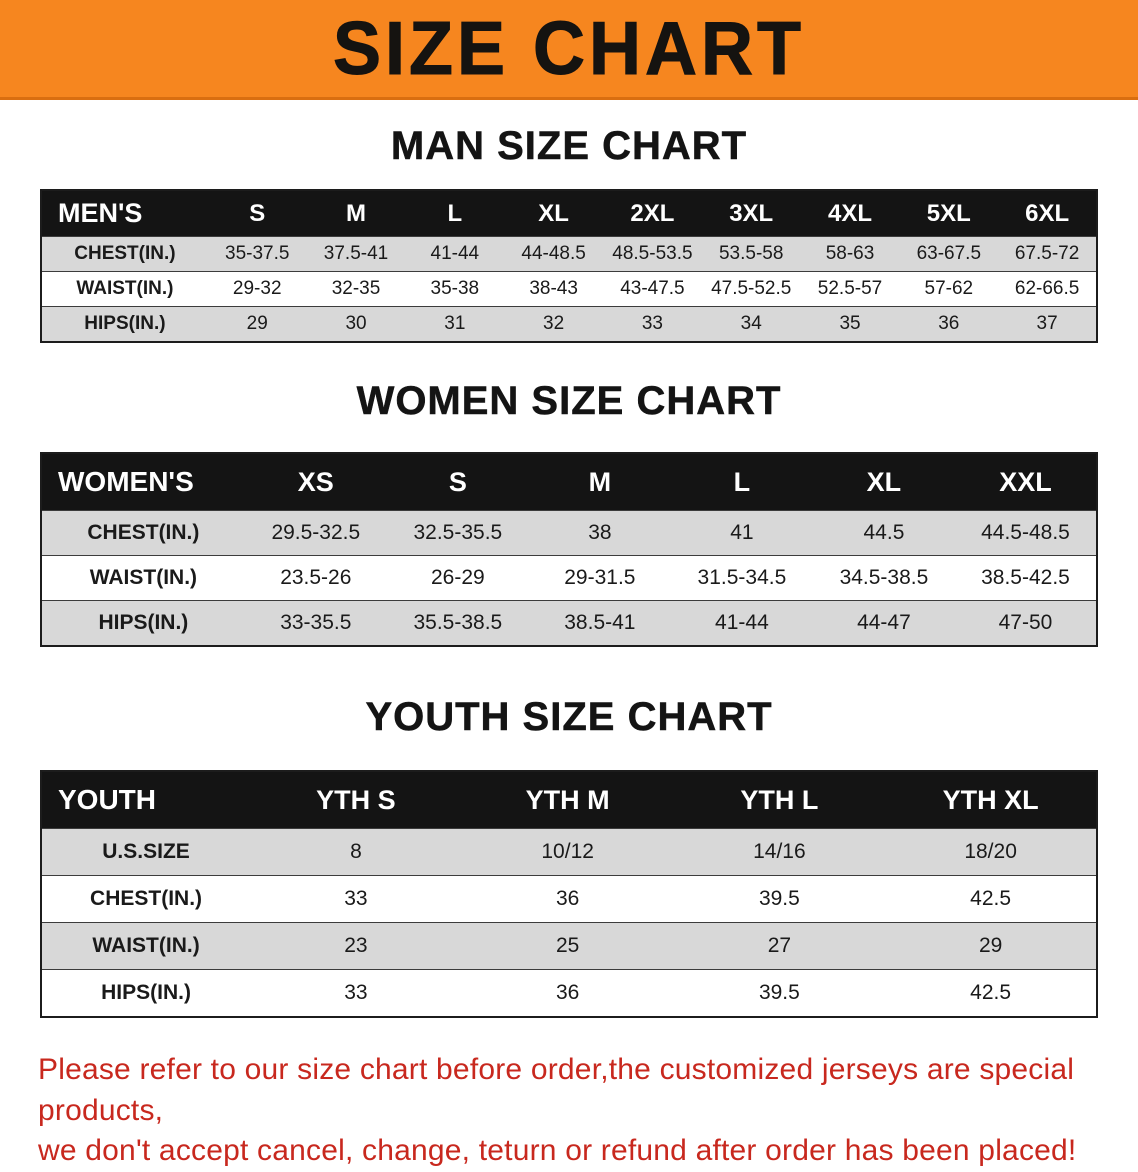 Image resolution: width=1138 pixels, height=1172 pixels. I want to click on table-cell: 29-32, so click(257, 288).